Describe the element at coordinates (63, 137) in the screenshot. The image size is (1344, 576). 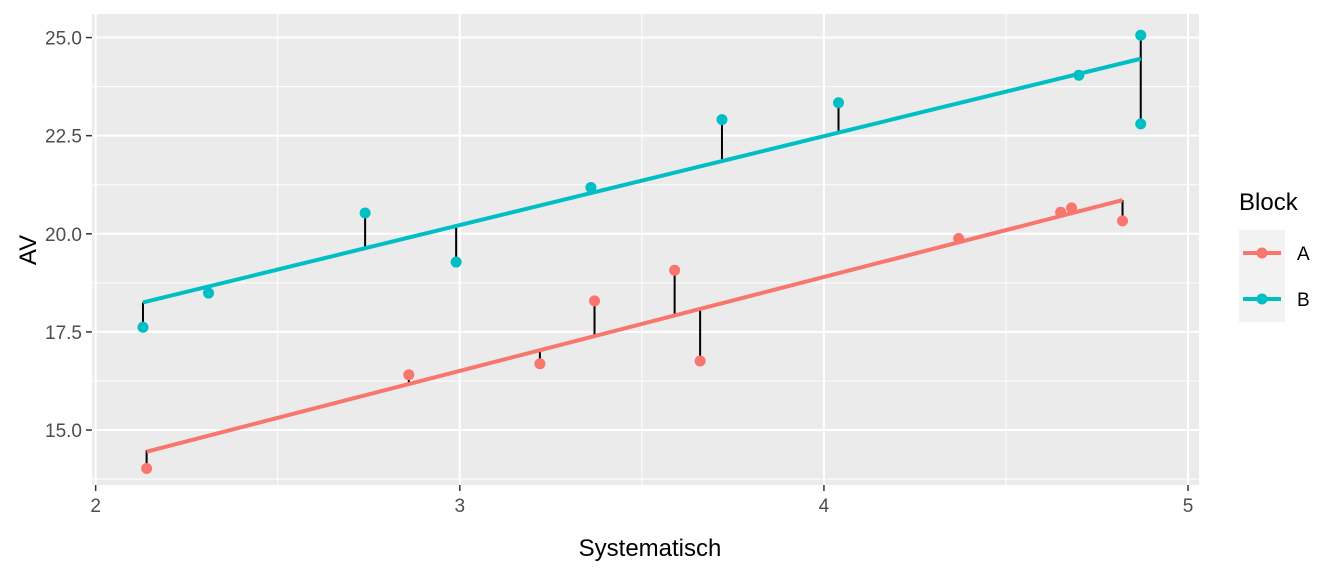
I see `y-tick-label: 22.5` at that location.